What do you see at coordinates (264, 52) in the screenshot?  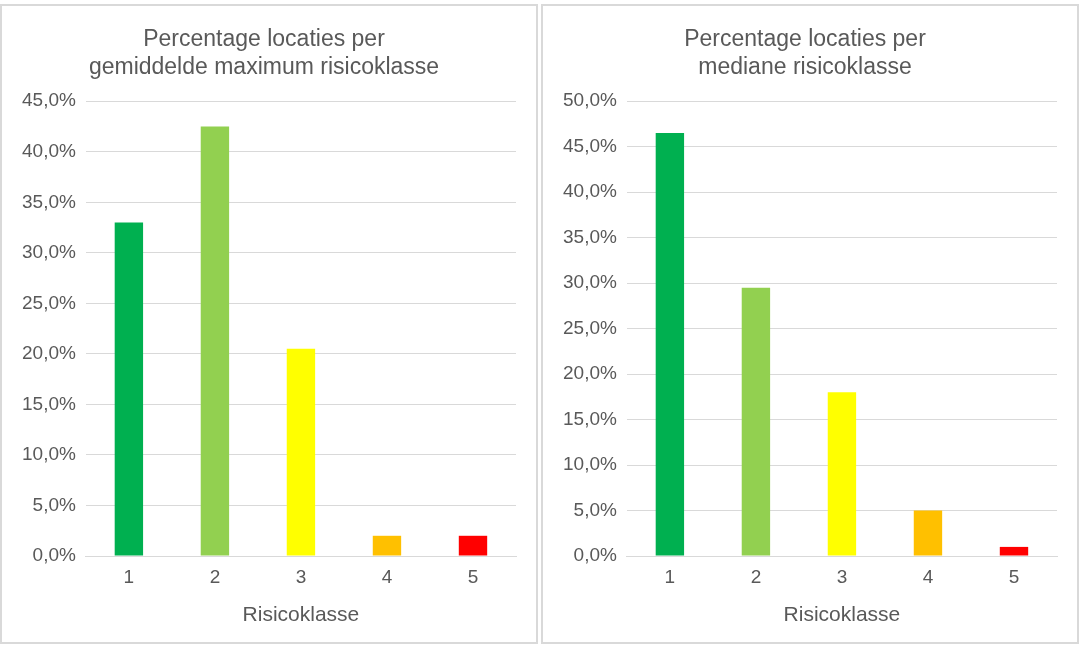 I see `chart-title: Percentage locaties per gemiddelde maximum risicoklasse` at bounding box center [264, 52].